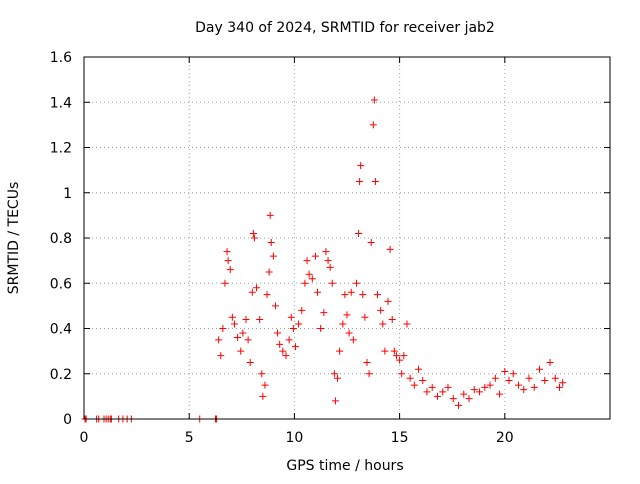 Image resolution: width=640 pixels, height=484 pixels. Describe the element at coordinates (61, 330) in the screenshot. I see `y-tick-label: 0.4` at that location.